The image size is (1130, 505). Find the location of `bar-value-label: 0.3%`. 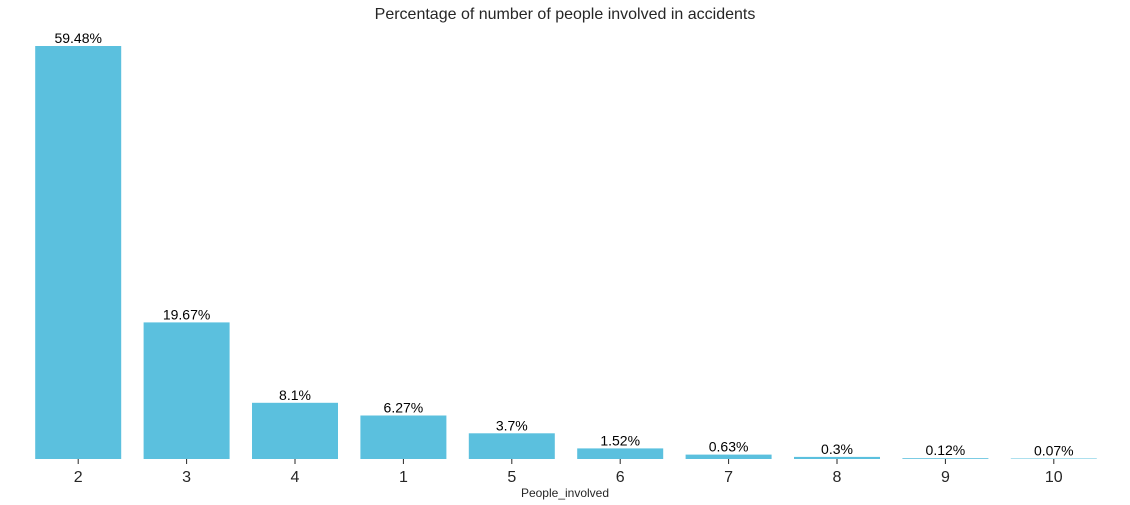

bar-value-label: 0.3% is located at coordinates (837, 449).